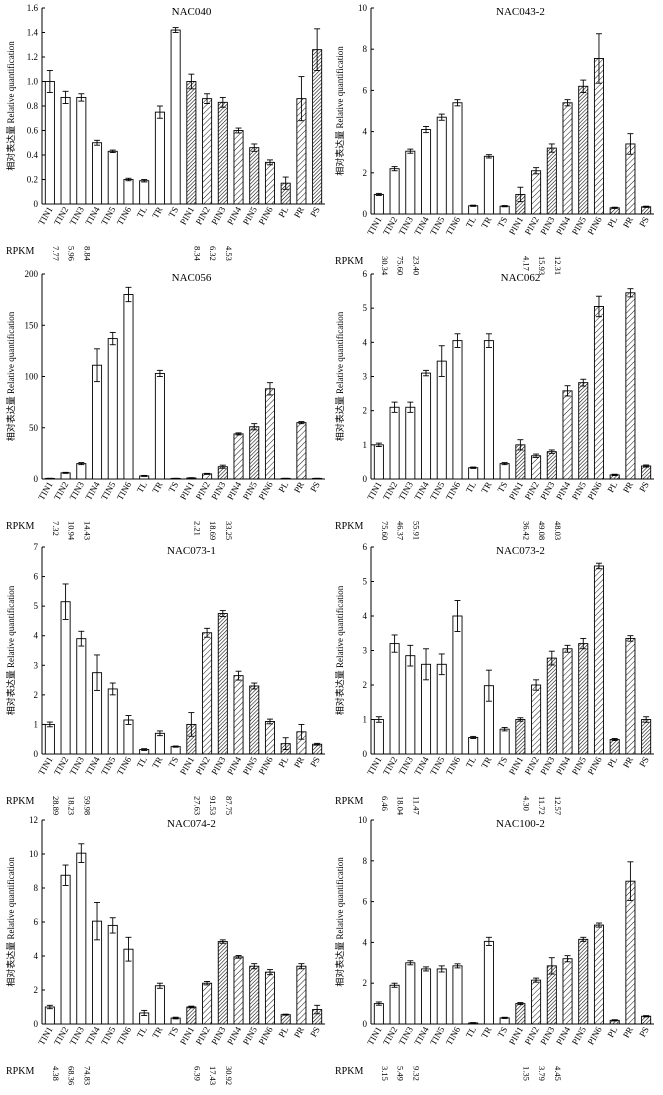  Describe the element at coordinates (365, 754) in the screenshot. I see `y-tick-label: 0` at that location.